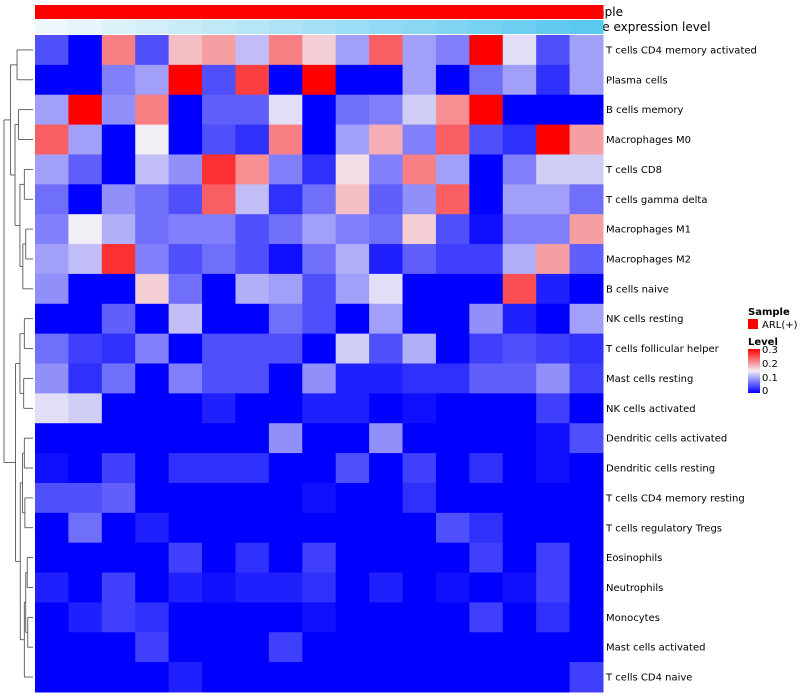 Image resolution: width=800 pixels, height=700 pixels. I want to click on row-label: Mast cells activated, so click(655, 648).